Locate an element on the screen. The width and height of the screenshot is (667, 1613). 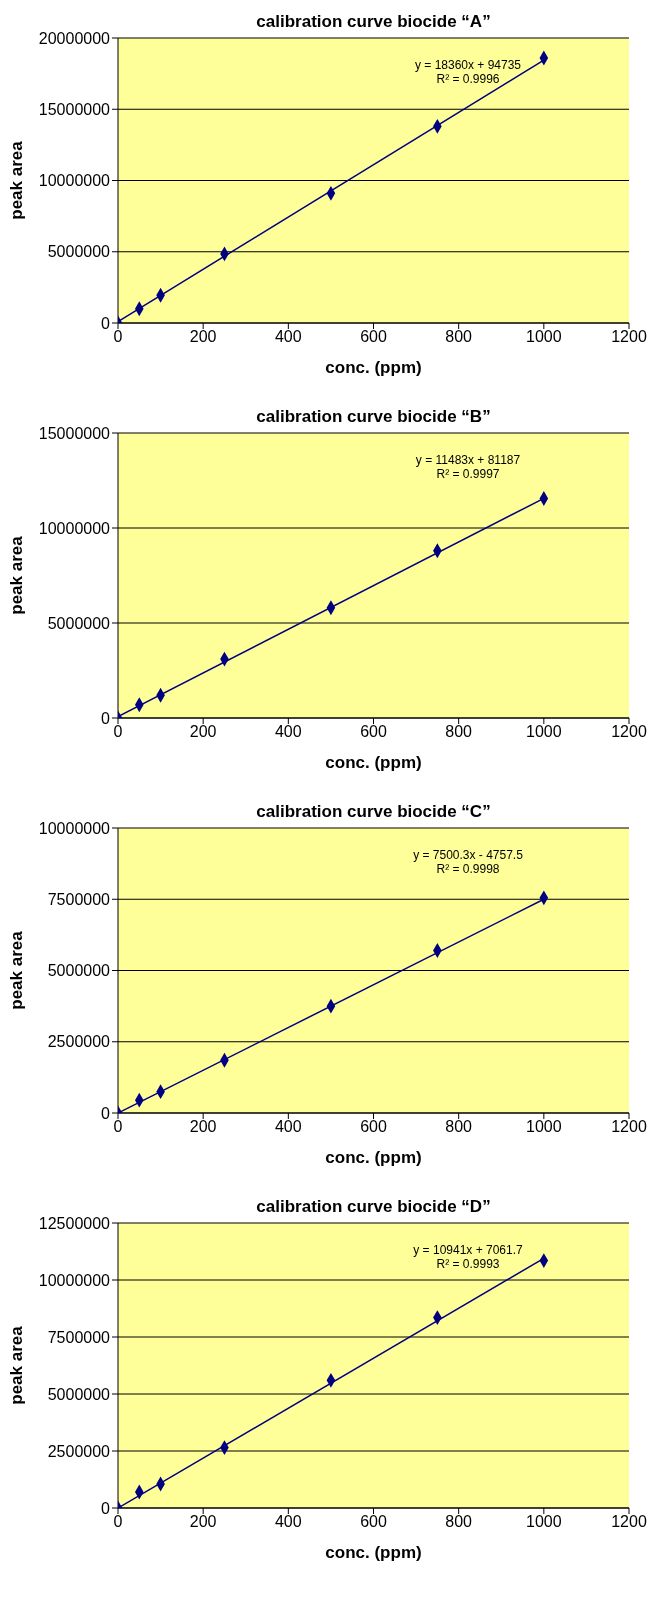
annotation: y = 10941x + 7061.7 is located at coordinates (468, 1250).